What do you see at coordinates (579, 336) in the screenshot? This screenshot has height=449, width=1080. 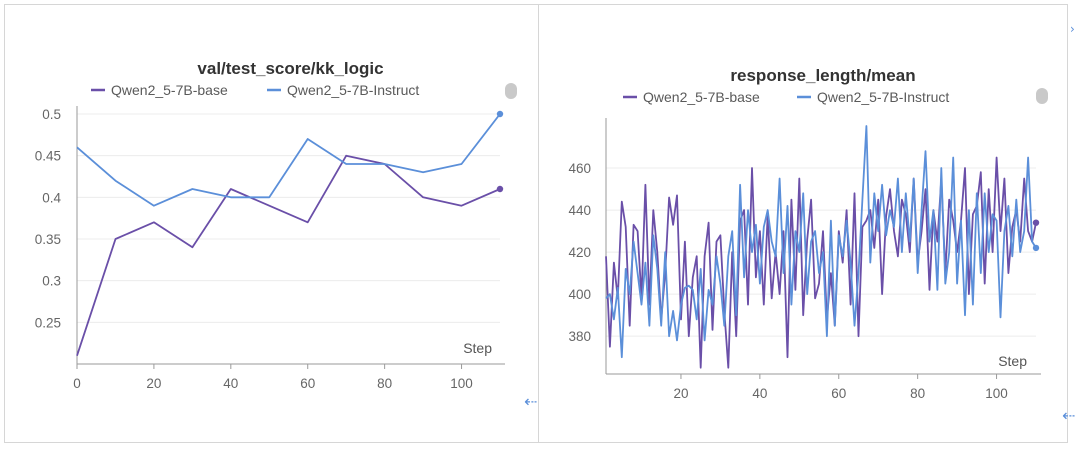 I see `y-tick-label: 380` at bounding box center [579, 336].